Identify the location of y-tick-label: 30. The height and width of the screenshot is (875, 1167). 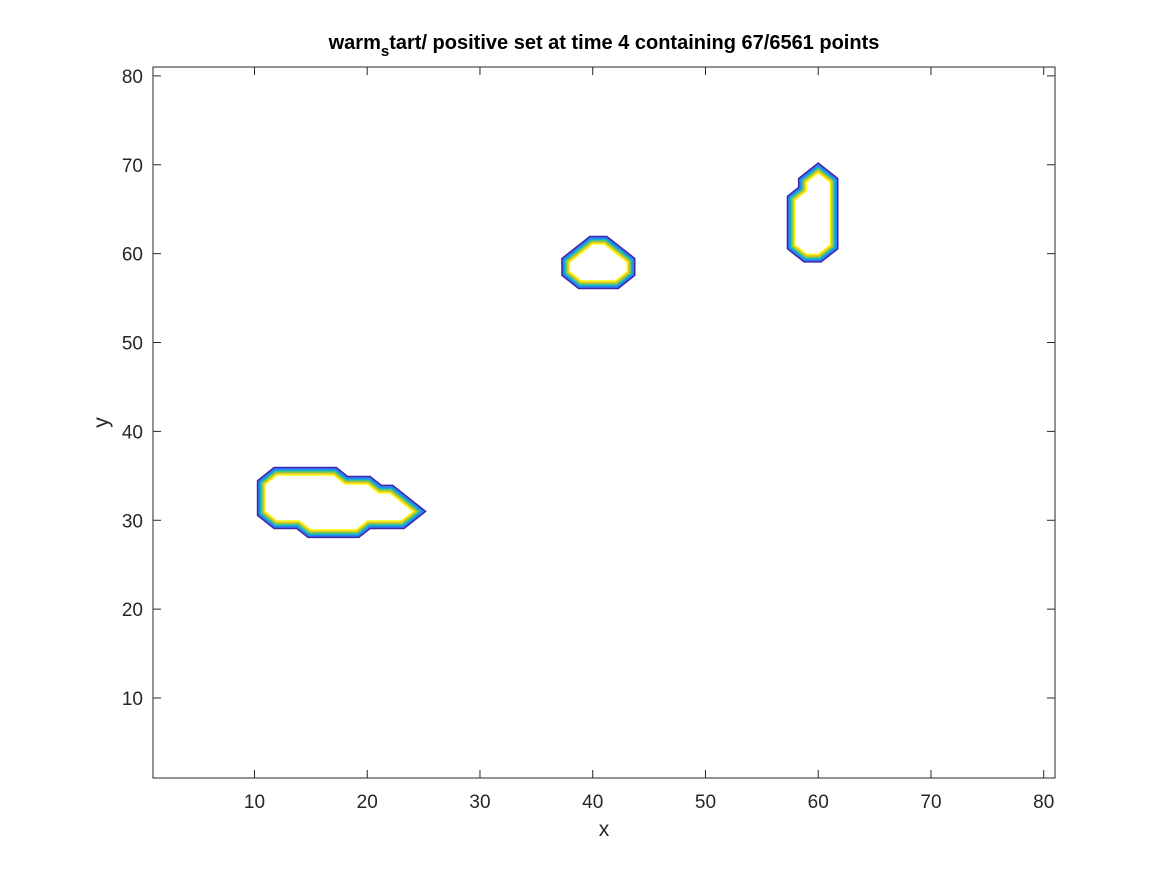
(132, 521).